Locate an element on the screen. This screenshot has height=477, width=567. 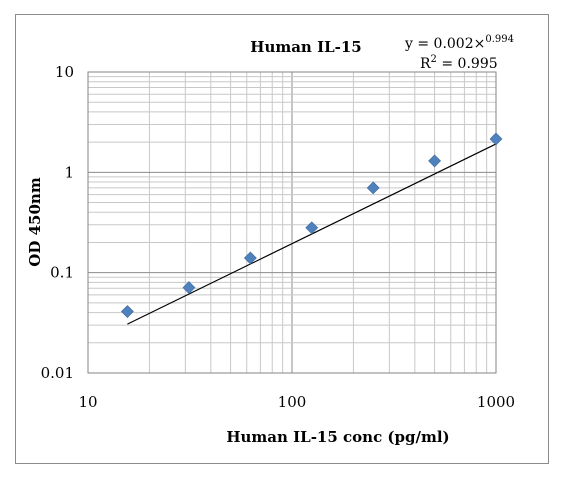
y-tick-label: 0.1 is located at coordinates (62, 273).